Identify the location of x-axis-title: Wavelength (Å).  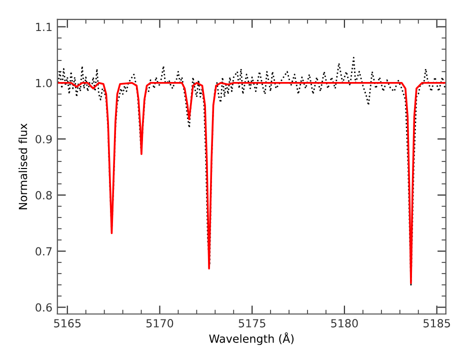
(251, 339).